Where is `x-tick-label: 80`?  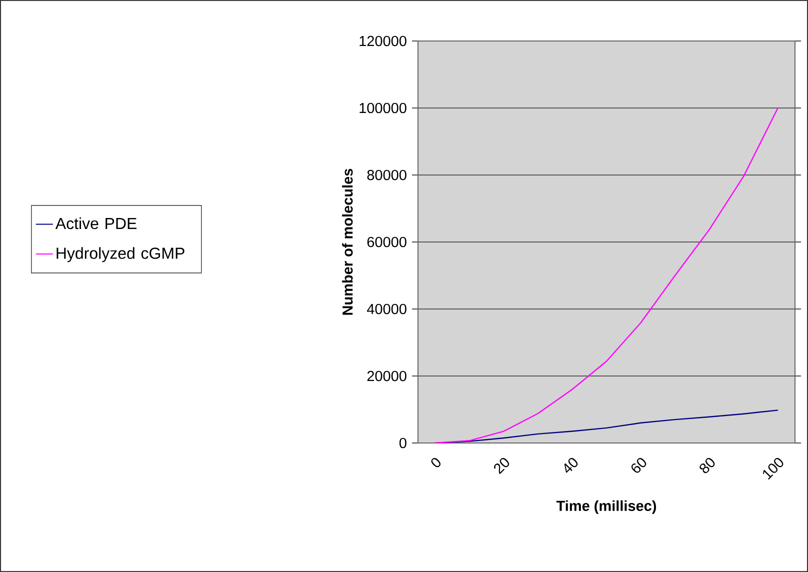 x-tick-label: 80 is located at coordinates (707, 466).